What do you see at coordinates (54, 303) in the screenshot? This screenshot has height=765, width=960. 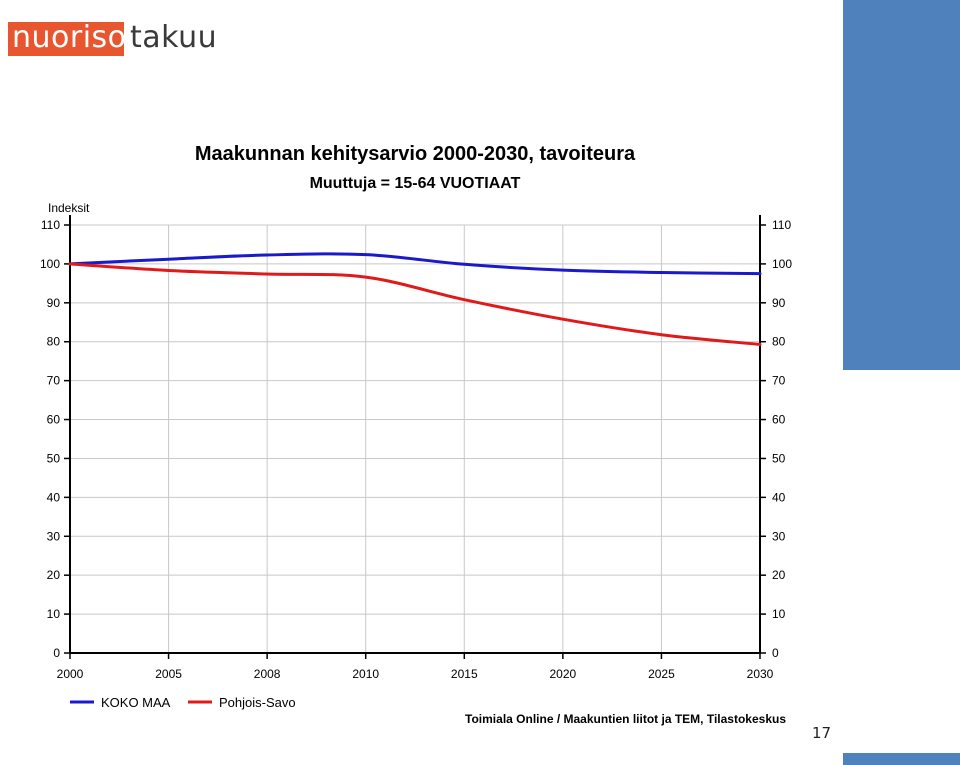 I see `y-tick-left-90: 90` at bounding box center [54, 303].